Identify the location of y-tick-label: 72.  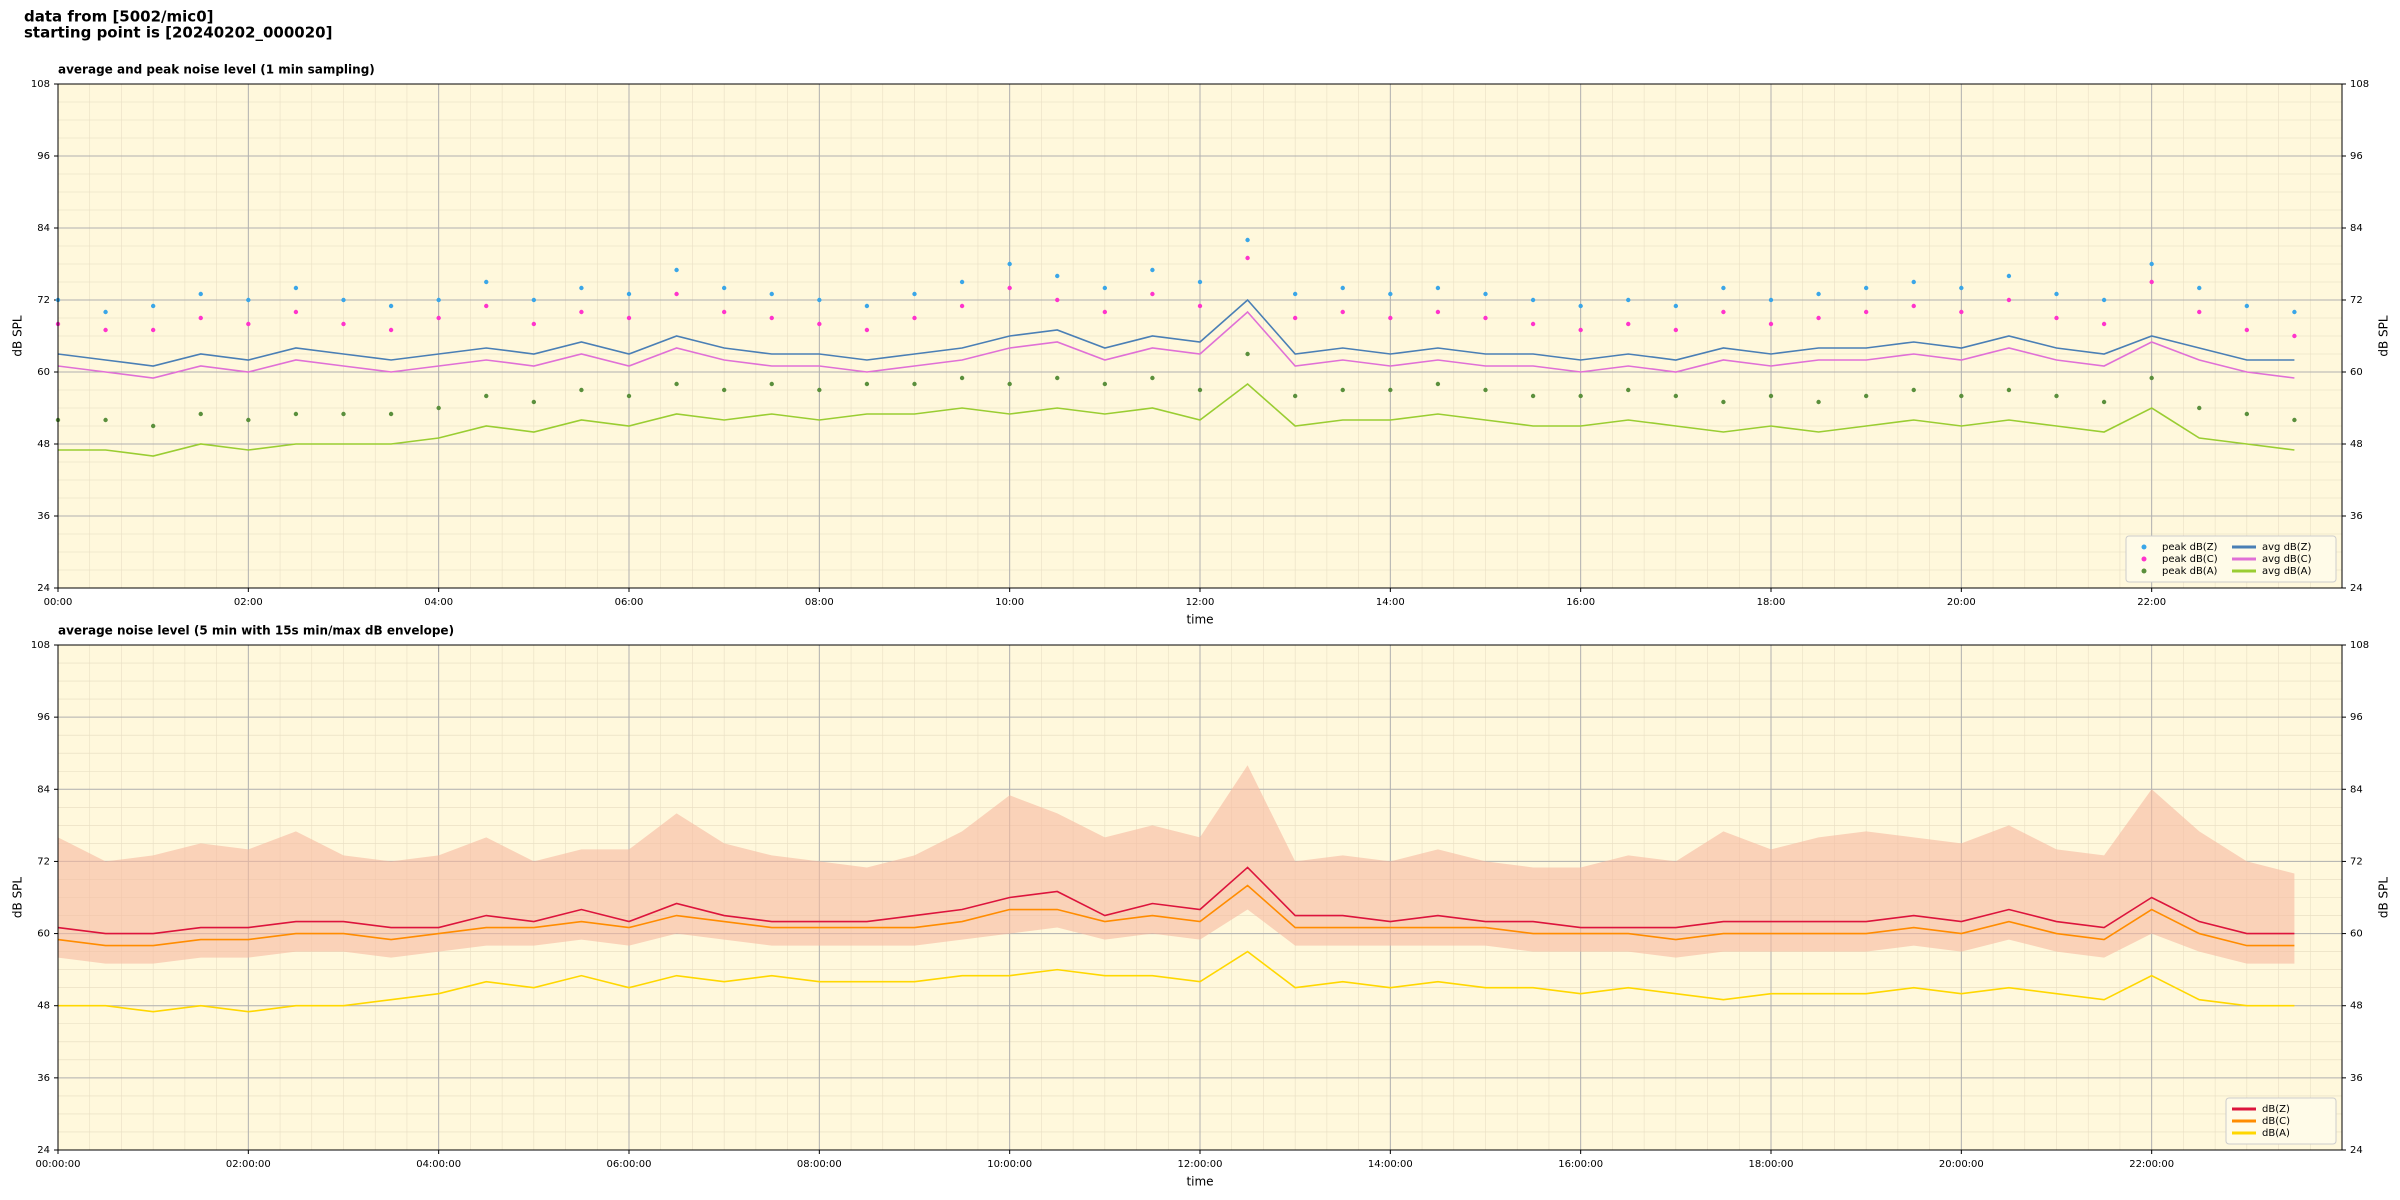
(2356, 861).